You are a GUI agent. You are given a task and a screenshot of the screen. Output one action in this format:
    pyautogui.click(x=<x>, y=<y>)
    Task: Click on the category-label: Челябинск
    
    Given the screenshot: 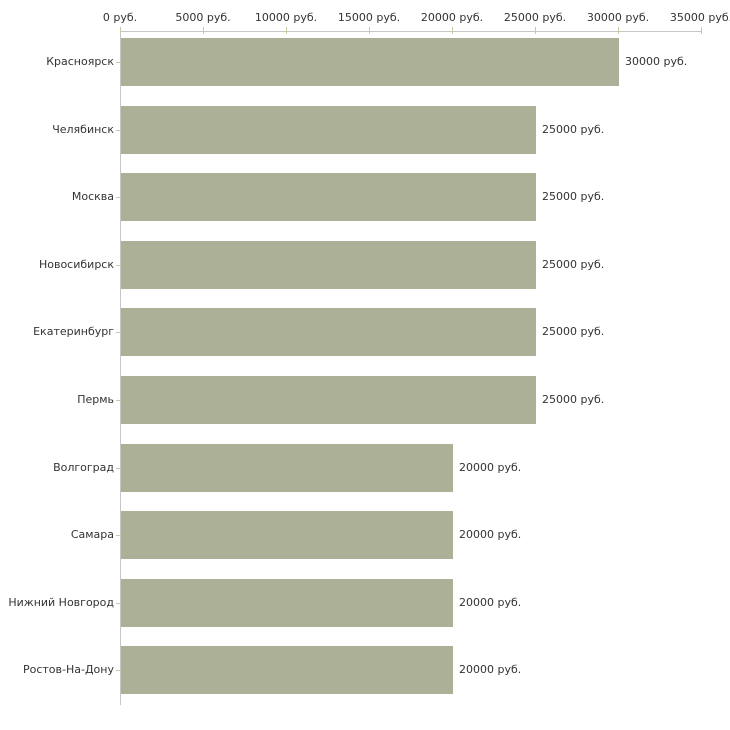 What is the action you would take?
    pyautogui.click(x=83, y=129)
    